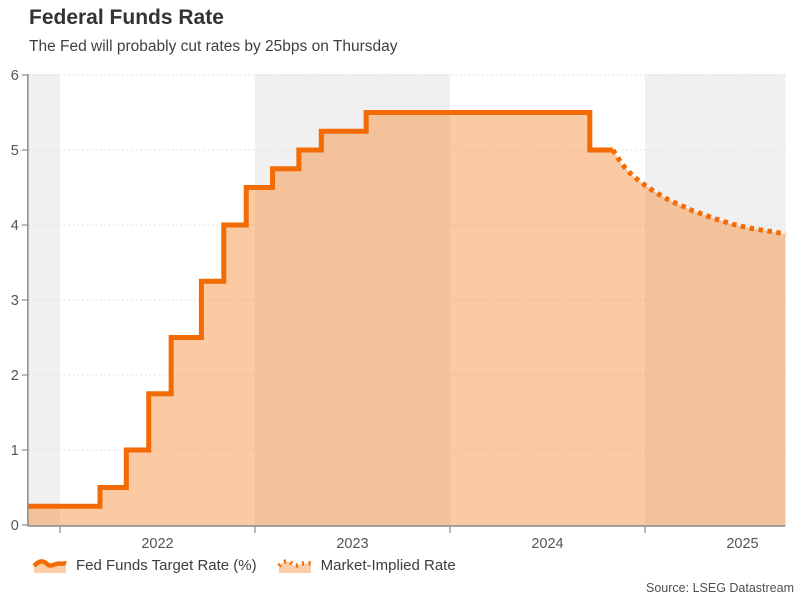 This screenshot has width=801, height=601. What do you see at coordinates (720, 588) in the screenshot?
I see `source-credit: Source: LSEG Datastream` at bounding box center [720, 588].